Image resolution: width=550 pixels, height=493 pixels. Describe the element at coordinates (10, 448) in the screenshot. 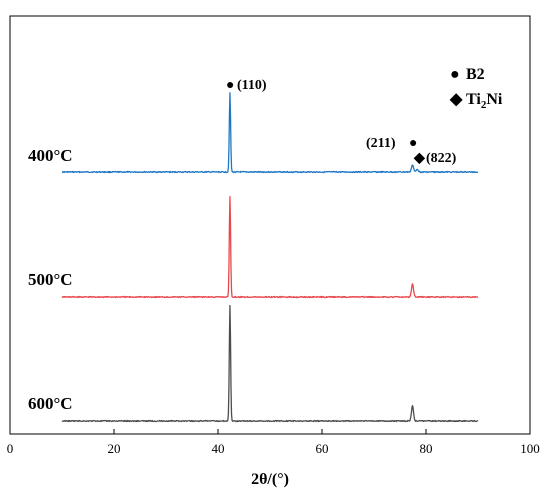

I see `x-tick-label: 0` at that location.